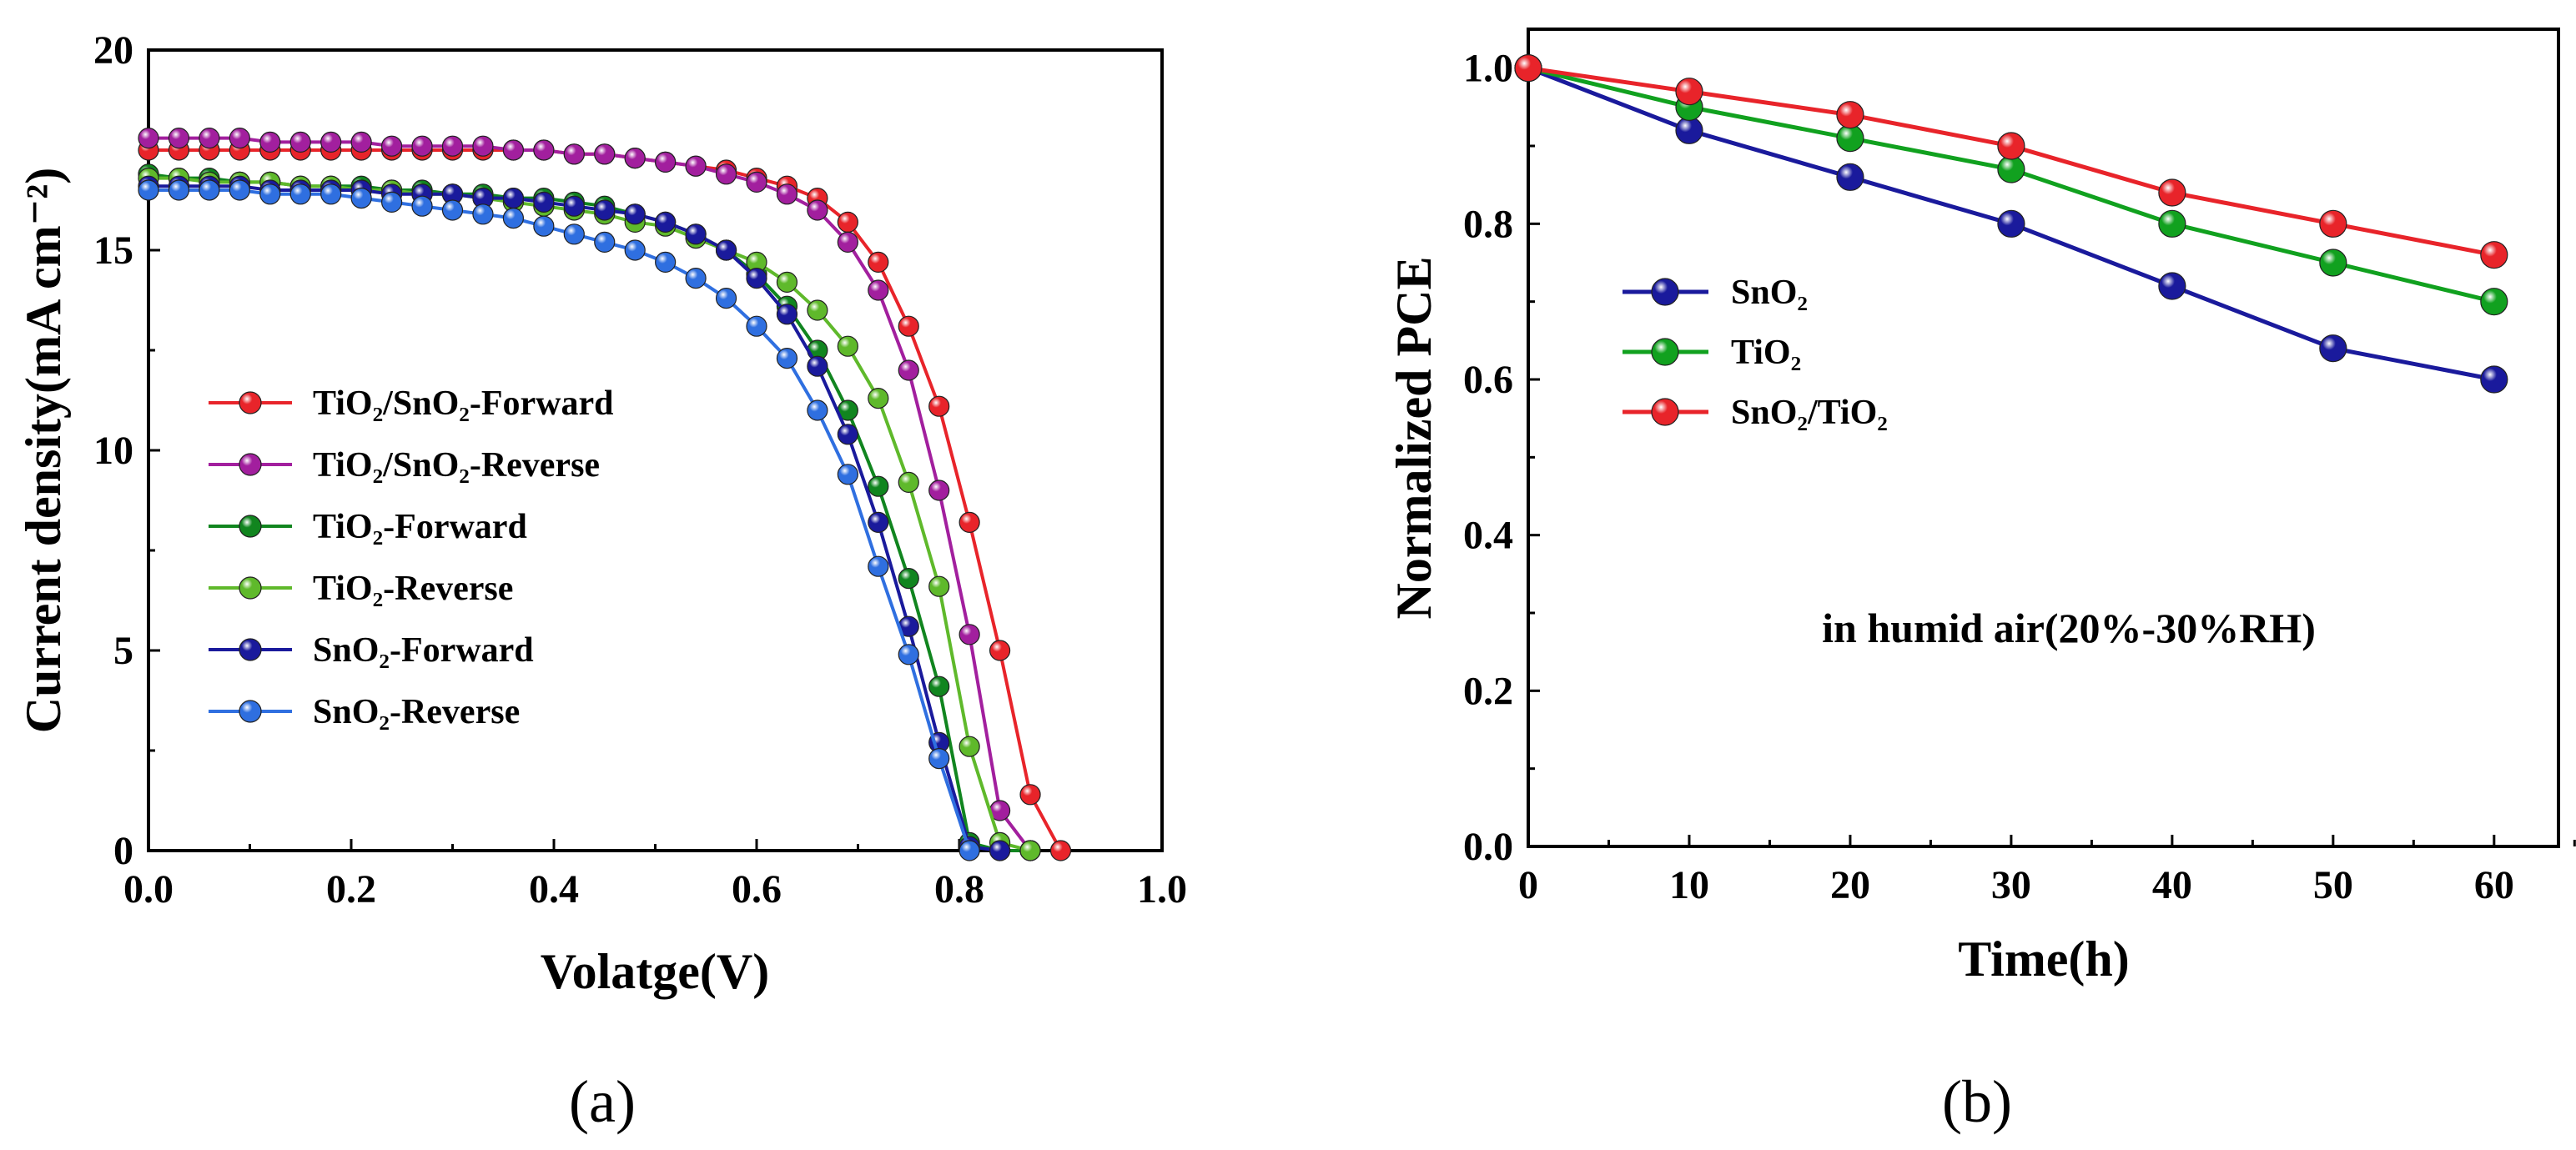 This screenshot has width=2576, height=1150. I want to click on a-legend-label: SnO₂-Reverse, so click(416, 712).